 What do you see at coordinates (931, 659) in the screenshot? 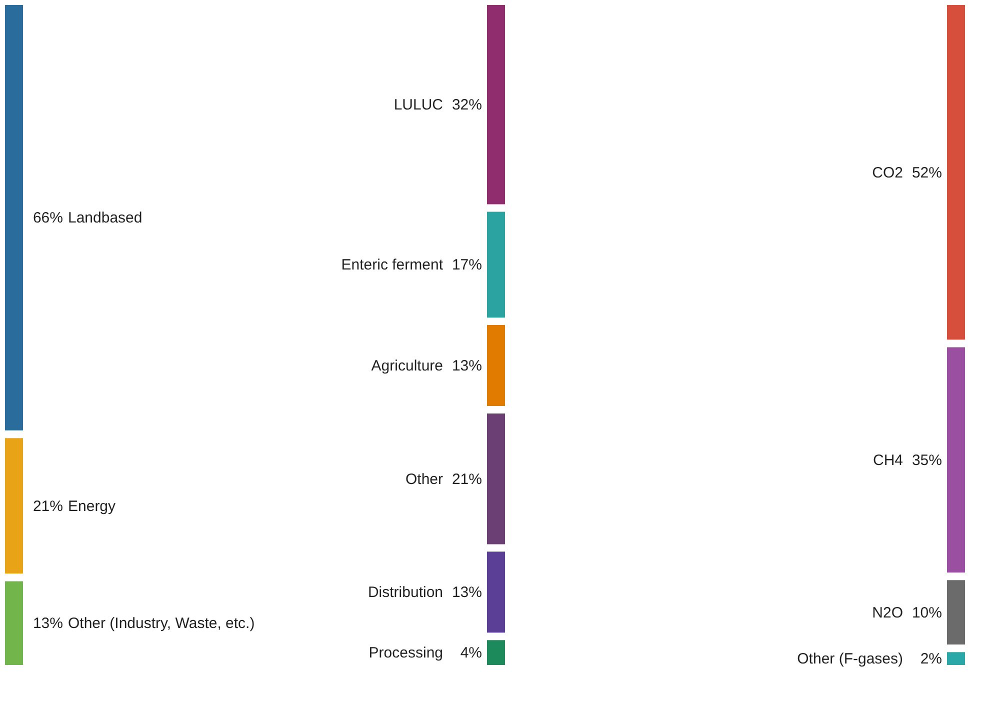
I see `data-label: 2%` at bounding box center [931, 659].